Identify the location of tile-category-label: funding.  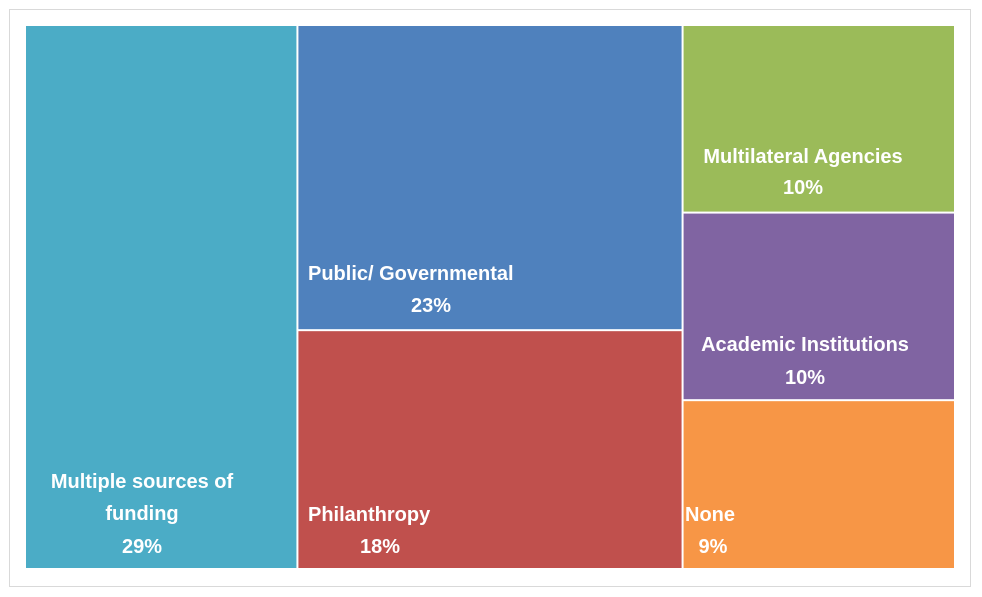
(141, 514).